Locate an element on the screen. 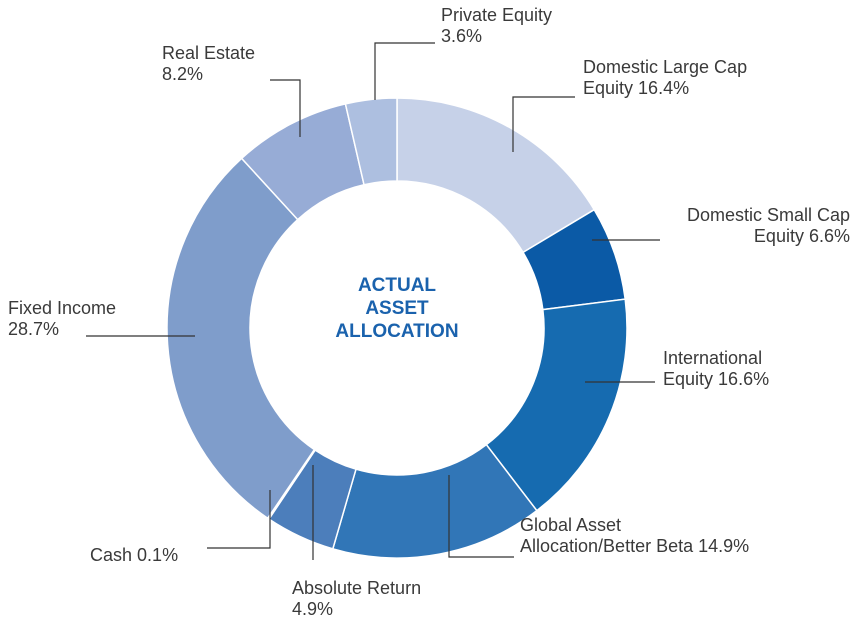  category-name: Cash is located at coordinates (111, 555).